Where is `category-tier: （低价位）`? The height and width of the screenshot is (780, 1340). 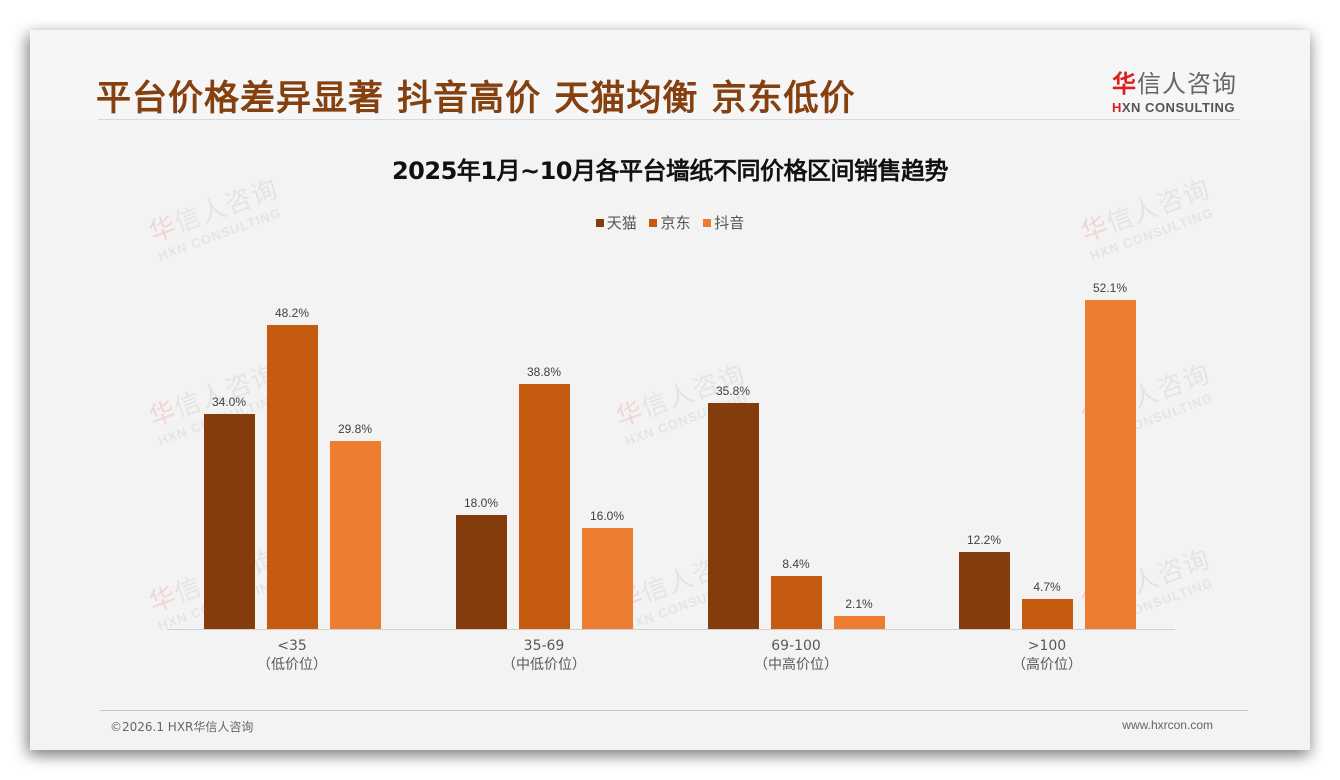 category-tier: （低价位） is located at coordinates (292, 665).